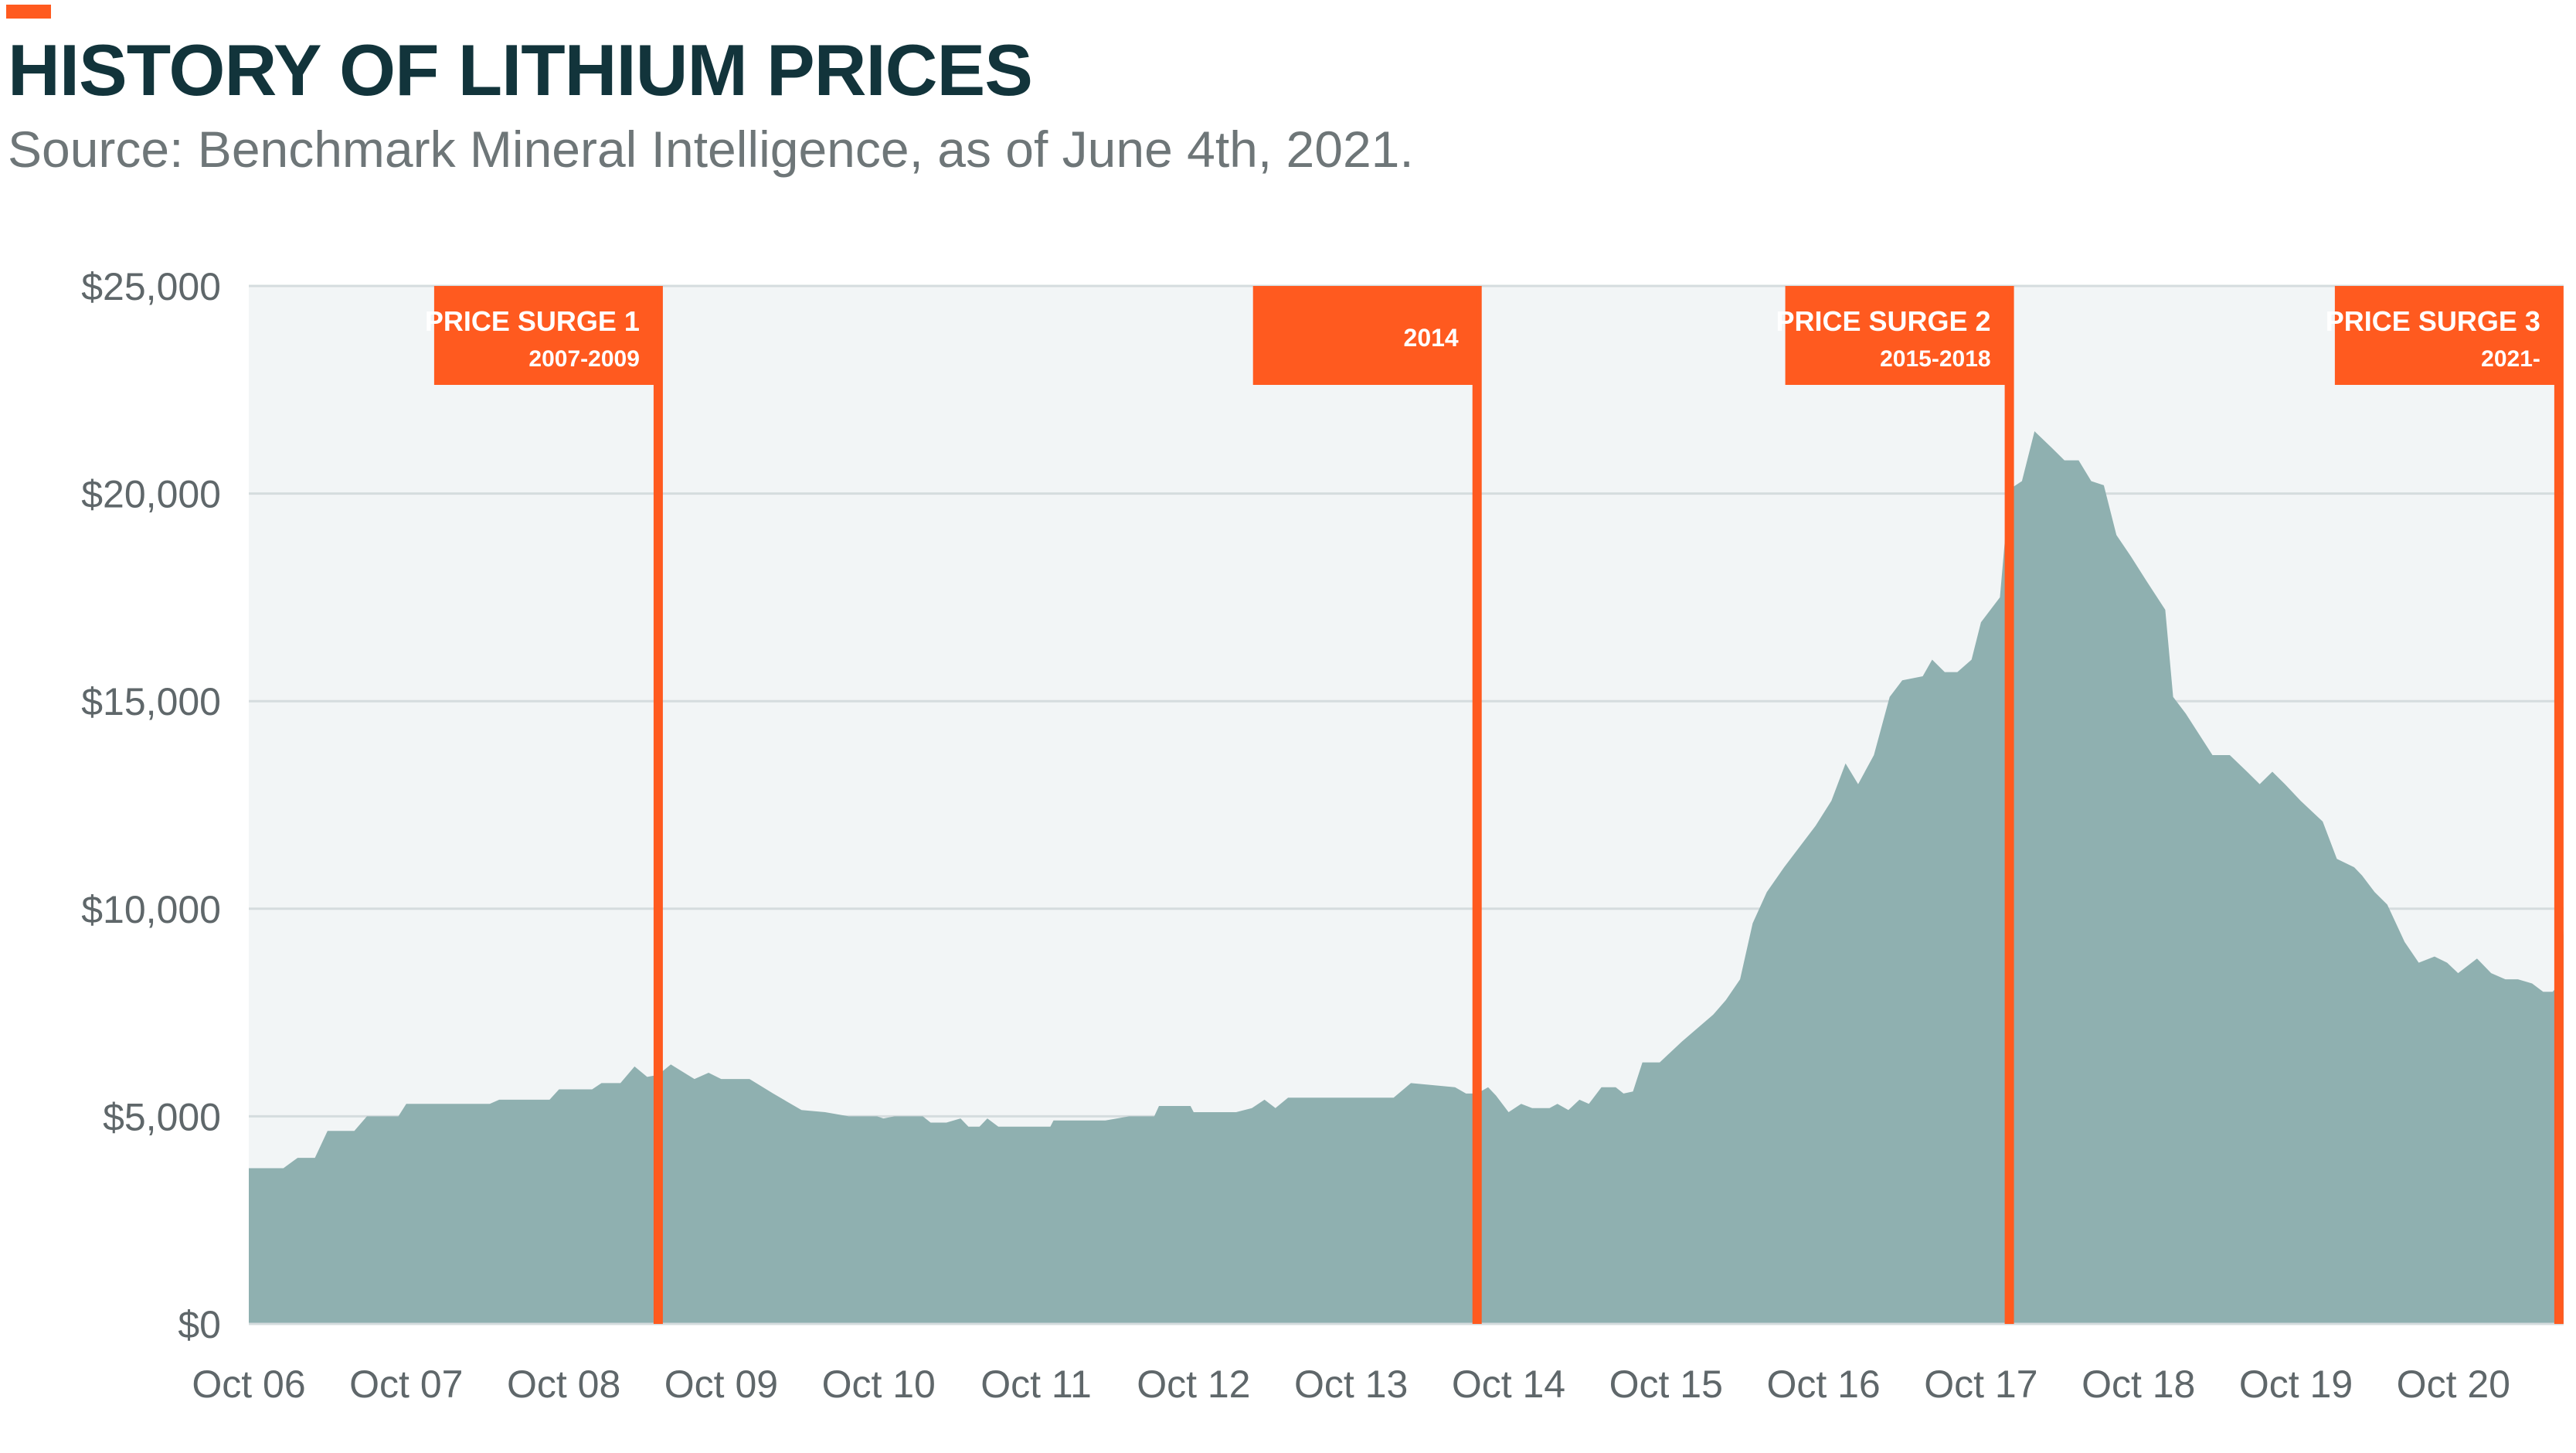 The width and height of the screenshot is (2576, 1453). Describe the element at coordinates (721, 1384) in the screenshot. I see `x-tick-label: Oct 09` at that location.